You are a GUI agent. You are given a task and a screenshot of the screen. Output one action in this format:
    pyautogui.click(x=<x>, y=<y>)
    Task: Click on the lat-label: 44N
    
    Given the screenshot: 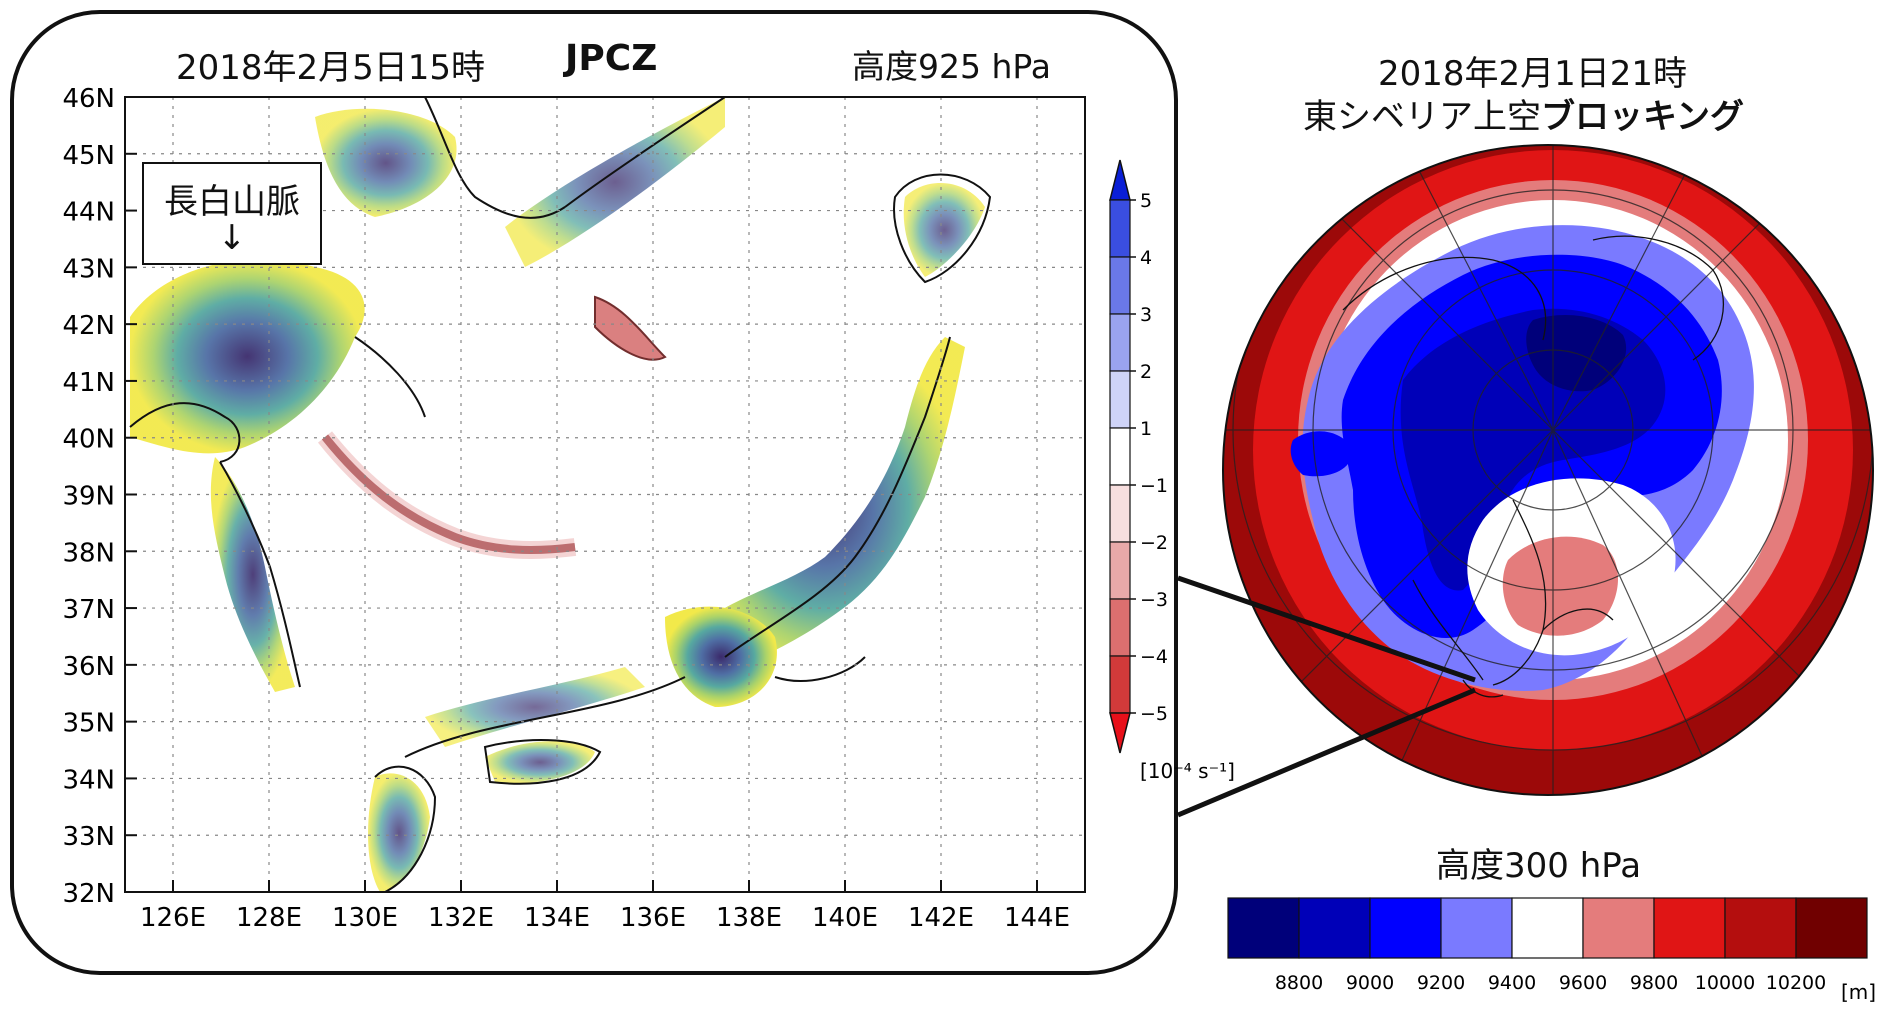 What is the action you would take?
    pyautogui.click(x=88, y=213)
    